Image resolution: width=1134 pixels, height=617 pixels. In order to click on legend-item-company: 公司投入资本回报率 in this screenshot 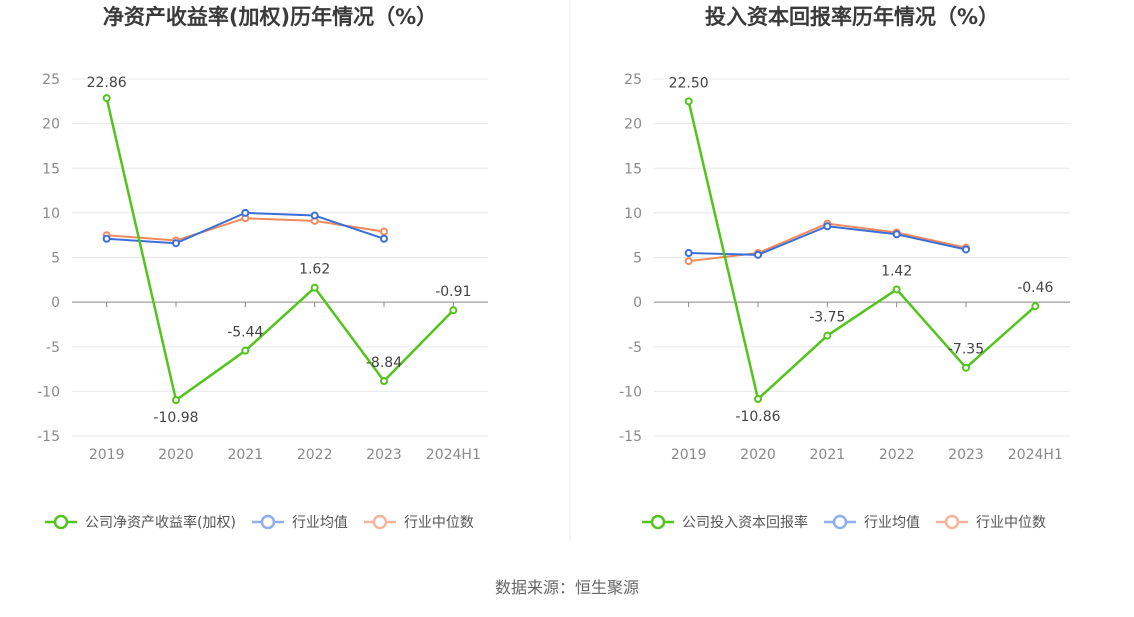, I will do `click(725, 522)`.